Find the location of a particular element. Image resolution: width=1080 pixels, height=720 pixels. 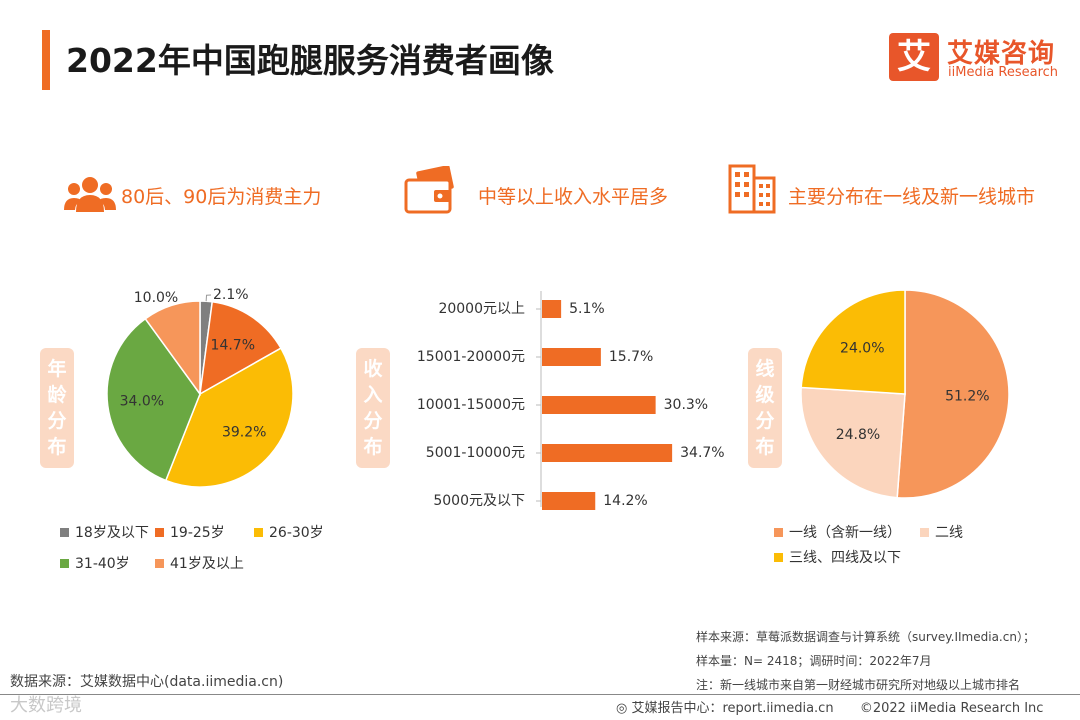

age-section-label: 年龄分布 is located at coordinates (57, 408).